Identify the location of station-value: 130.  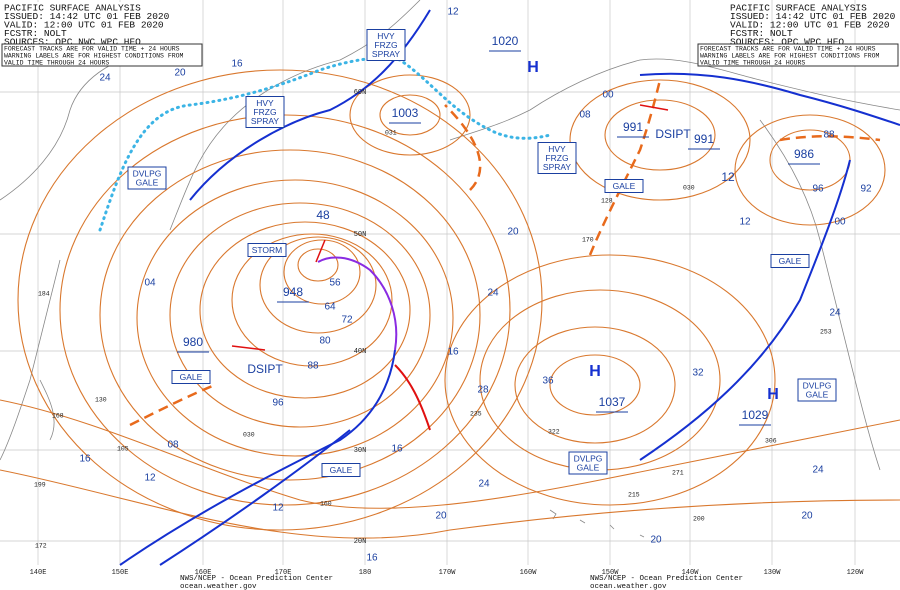
(101, 400).